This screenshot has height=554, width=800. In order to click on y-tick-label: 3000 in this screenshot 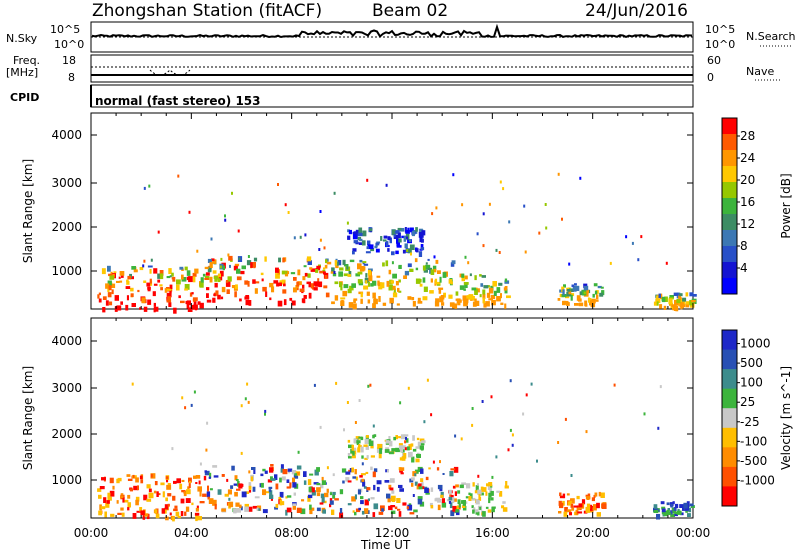, I will do `click(66, 388)`.